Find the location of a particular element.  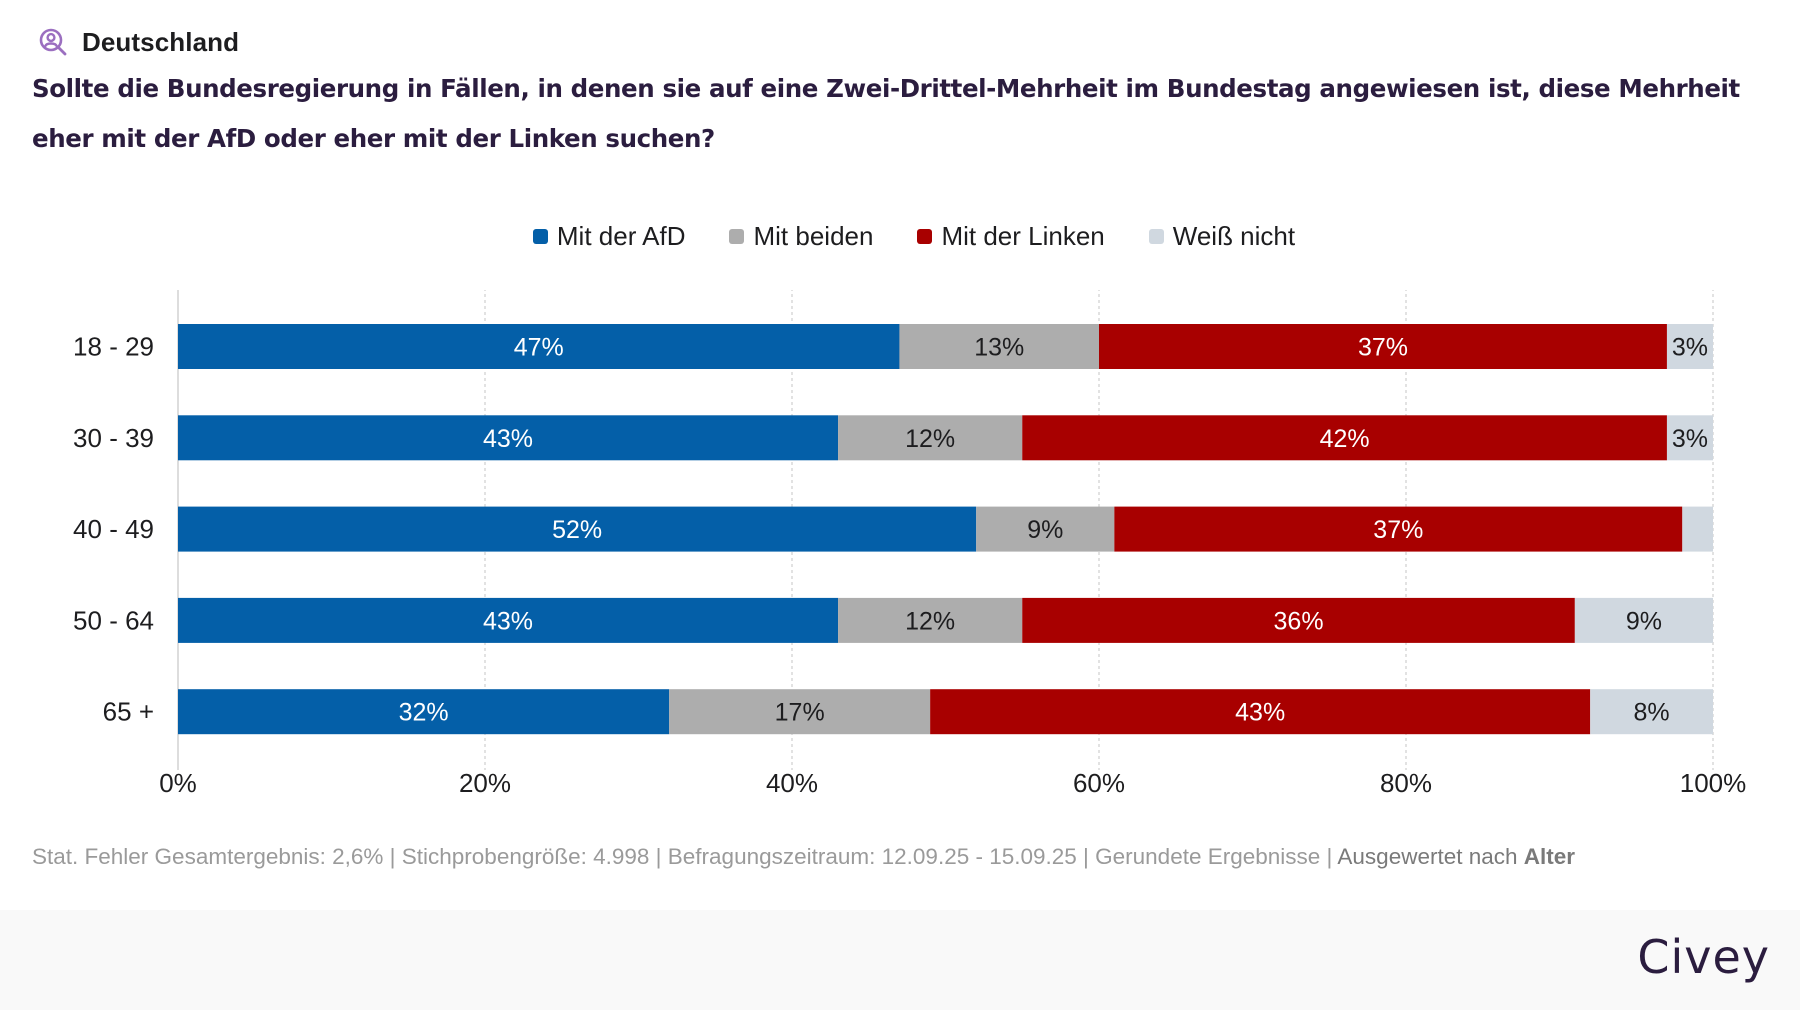

category-label: 65 + is located at coordinates (128, 712).